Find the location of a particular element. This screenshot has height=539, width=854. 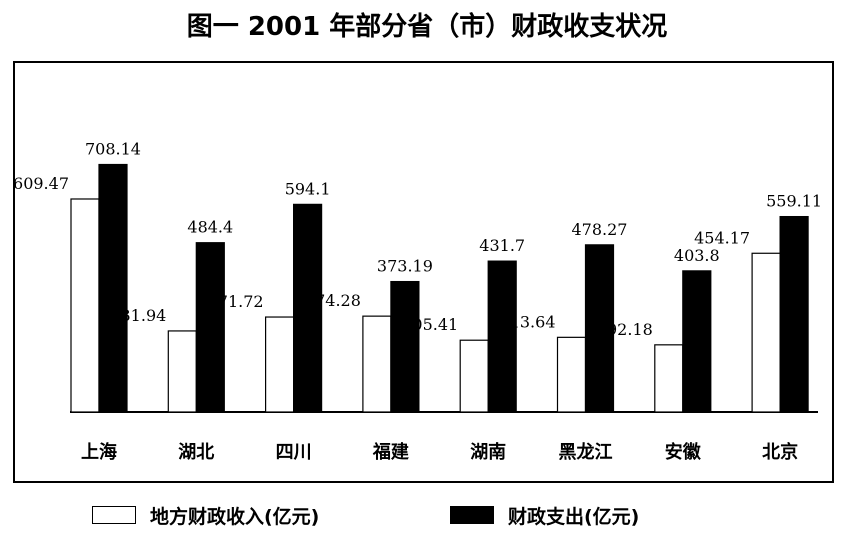

data-label-income-4: 205.41 is located at coordinates (430, 324).